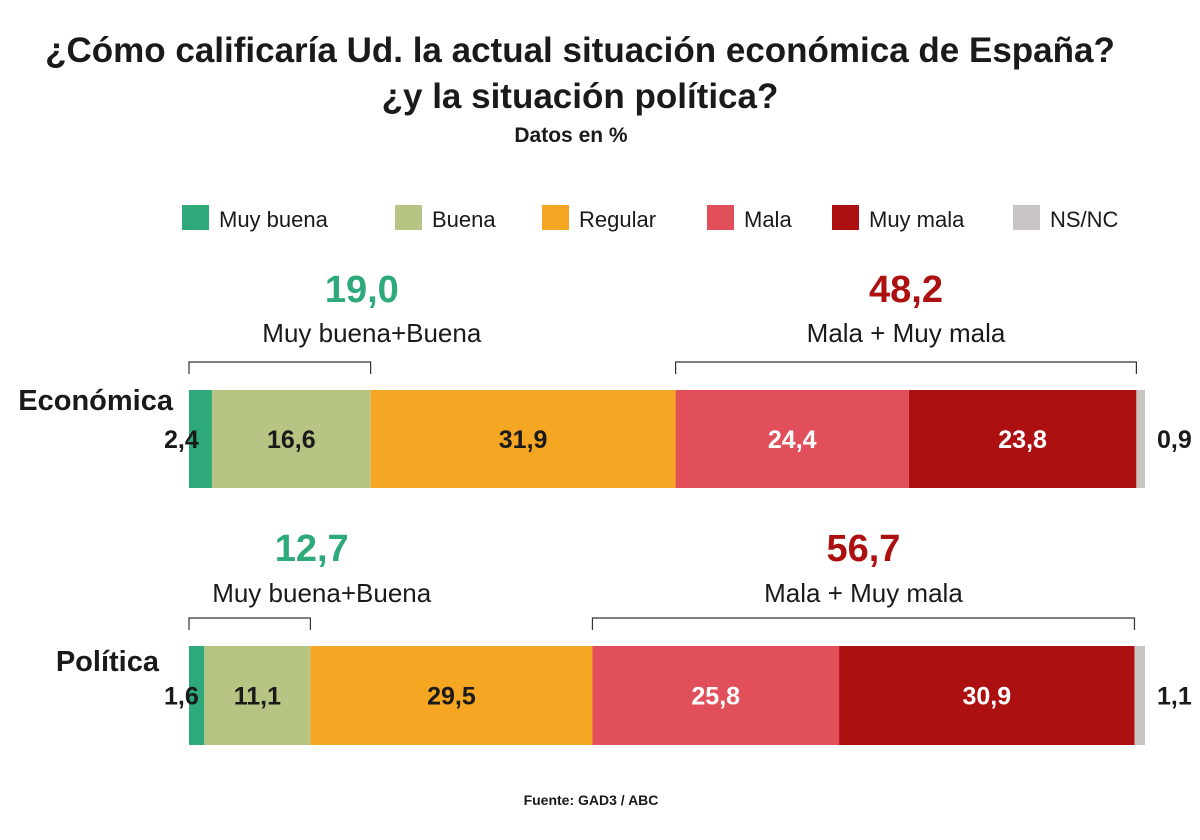 The width and height of the screenshot is (1200, 840). I want to click on legend-swatch-buena, so click(408, 217).